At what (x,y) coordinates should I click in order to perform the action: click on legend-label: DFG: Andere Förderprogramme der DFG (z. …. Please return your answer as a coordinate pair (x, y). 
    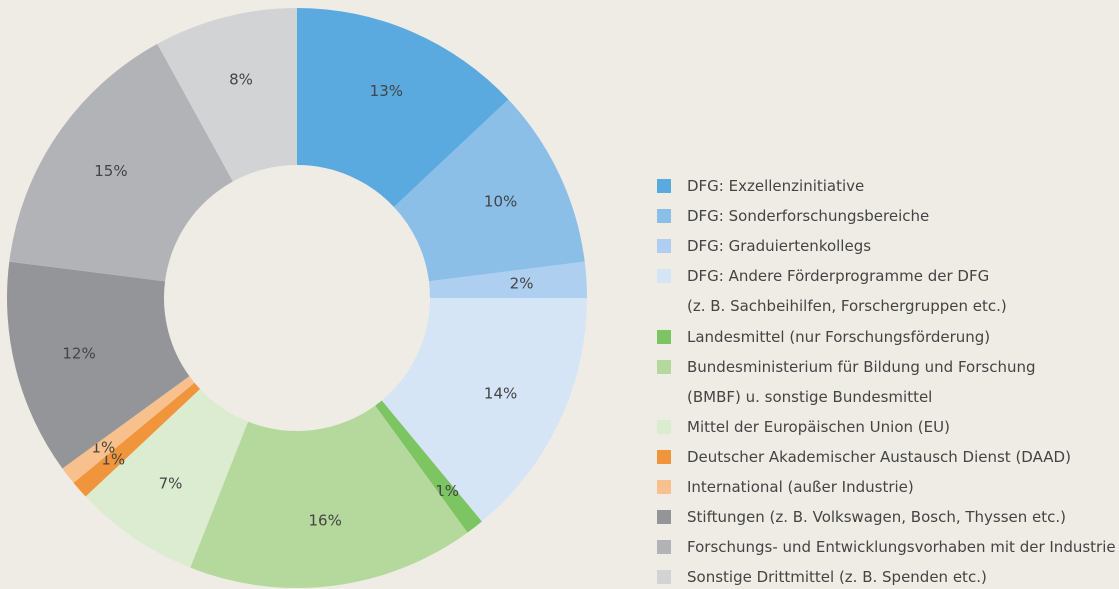
    Looking at the image, I should click on (847, 291).